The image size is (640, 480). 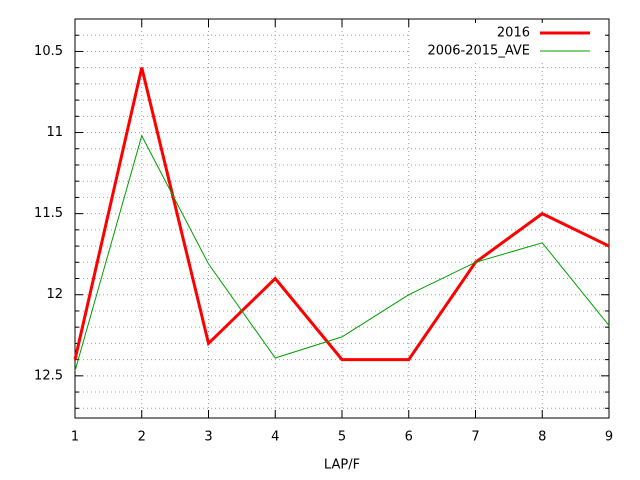 What do you see at coordinates (342, 437) in the screenshot?
I see `x-tick-label: 5` at bounding box center [342, 437].